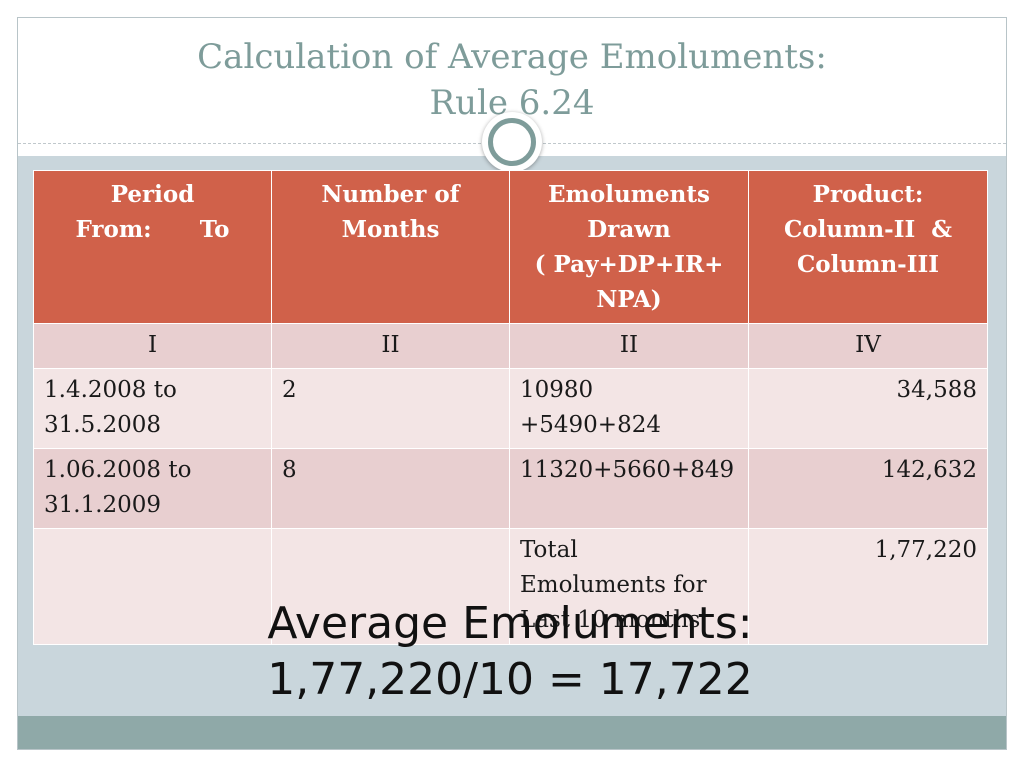 The height and width of the screenshot is (768, 1024). What do you see at coordinates (103, 425) in the screenshot?
I see `cell-period-line2: 31.5.2008` at bounding box center [103, 425].